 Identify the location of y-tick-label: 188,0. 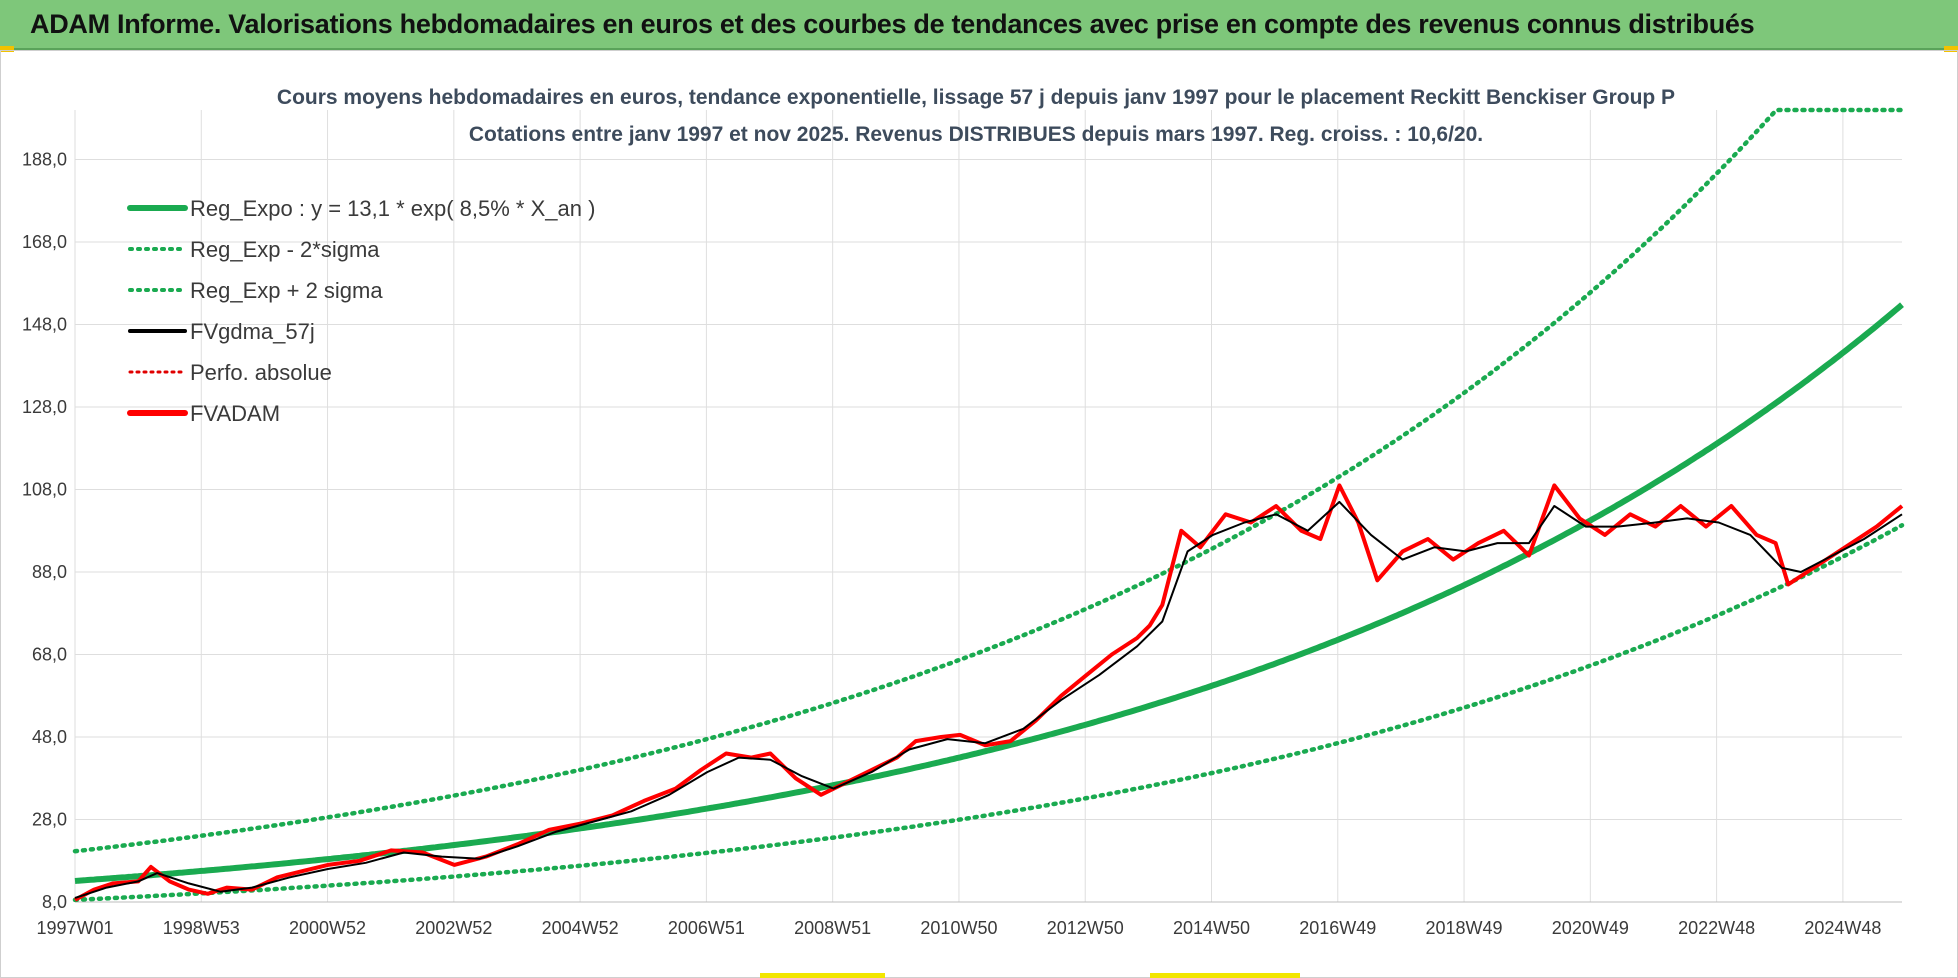
(44, 160).